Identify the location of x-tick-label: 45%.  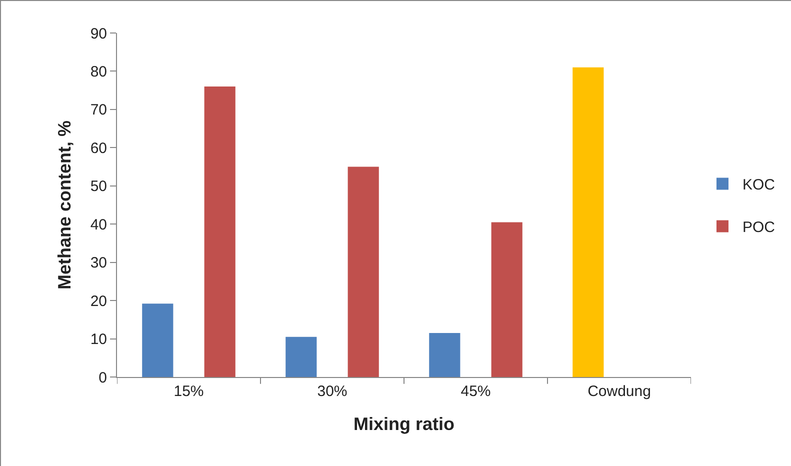
(475, 391).